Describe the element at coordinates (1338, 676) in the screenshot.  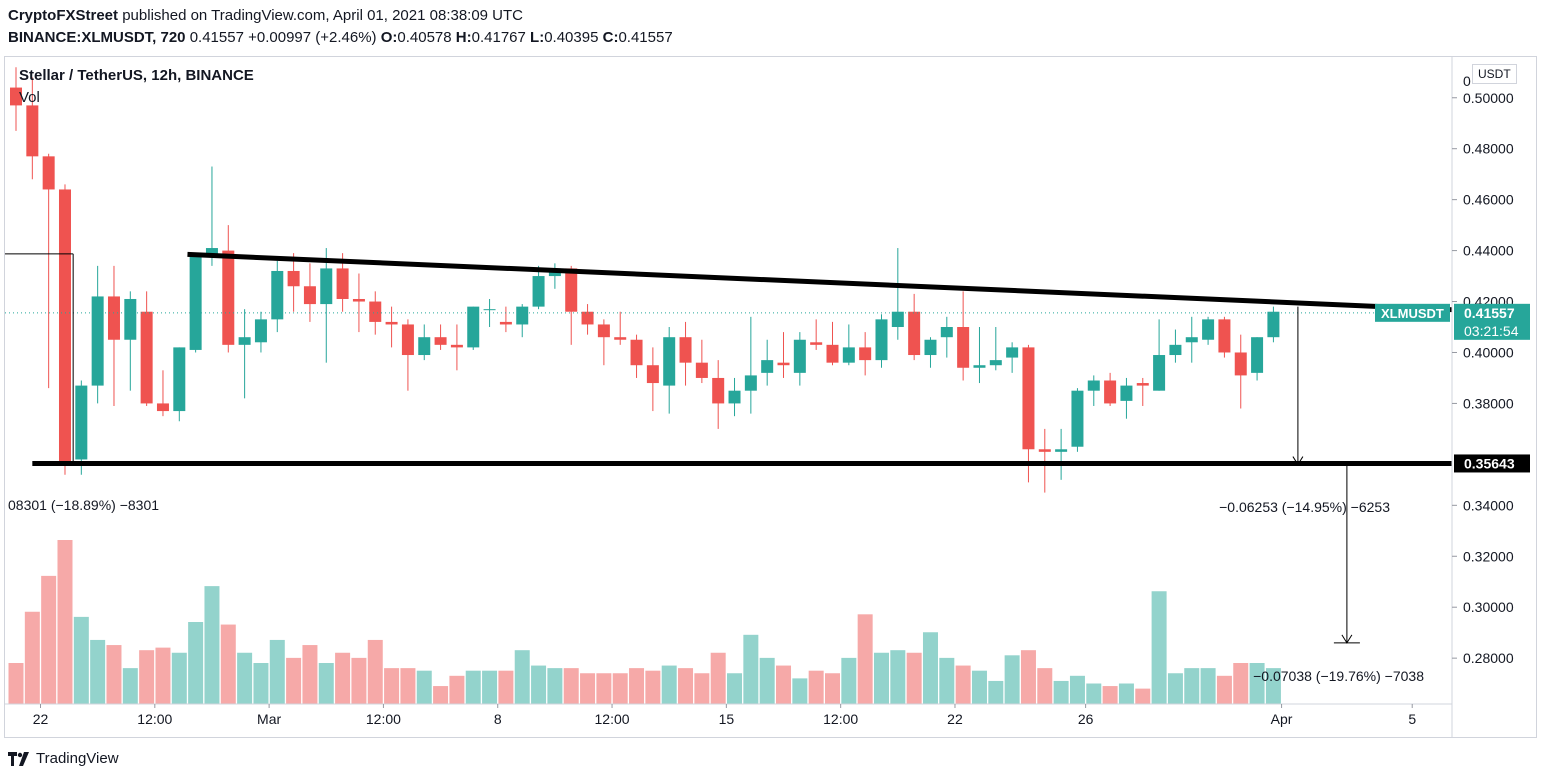
I see `measure-target-label: −0.07038 (−19.76%) −7038` at that location.